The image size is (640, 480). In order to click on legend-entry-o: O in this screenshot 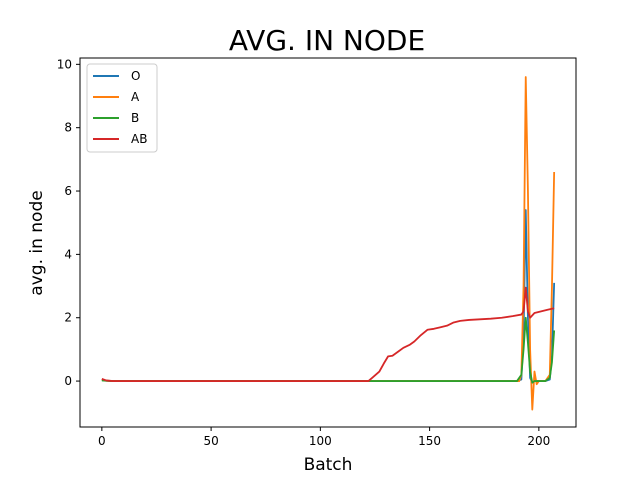, I will do `click(135, 76)`.